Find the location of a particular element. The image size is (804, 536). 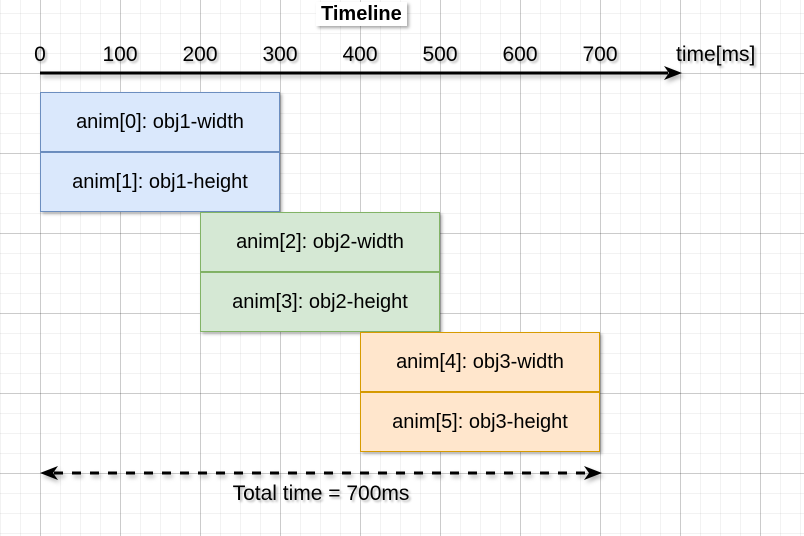

axis-tick-label-700: 700 is located at coordinates (600, 54).